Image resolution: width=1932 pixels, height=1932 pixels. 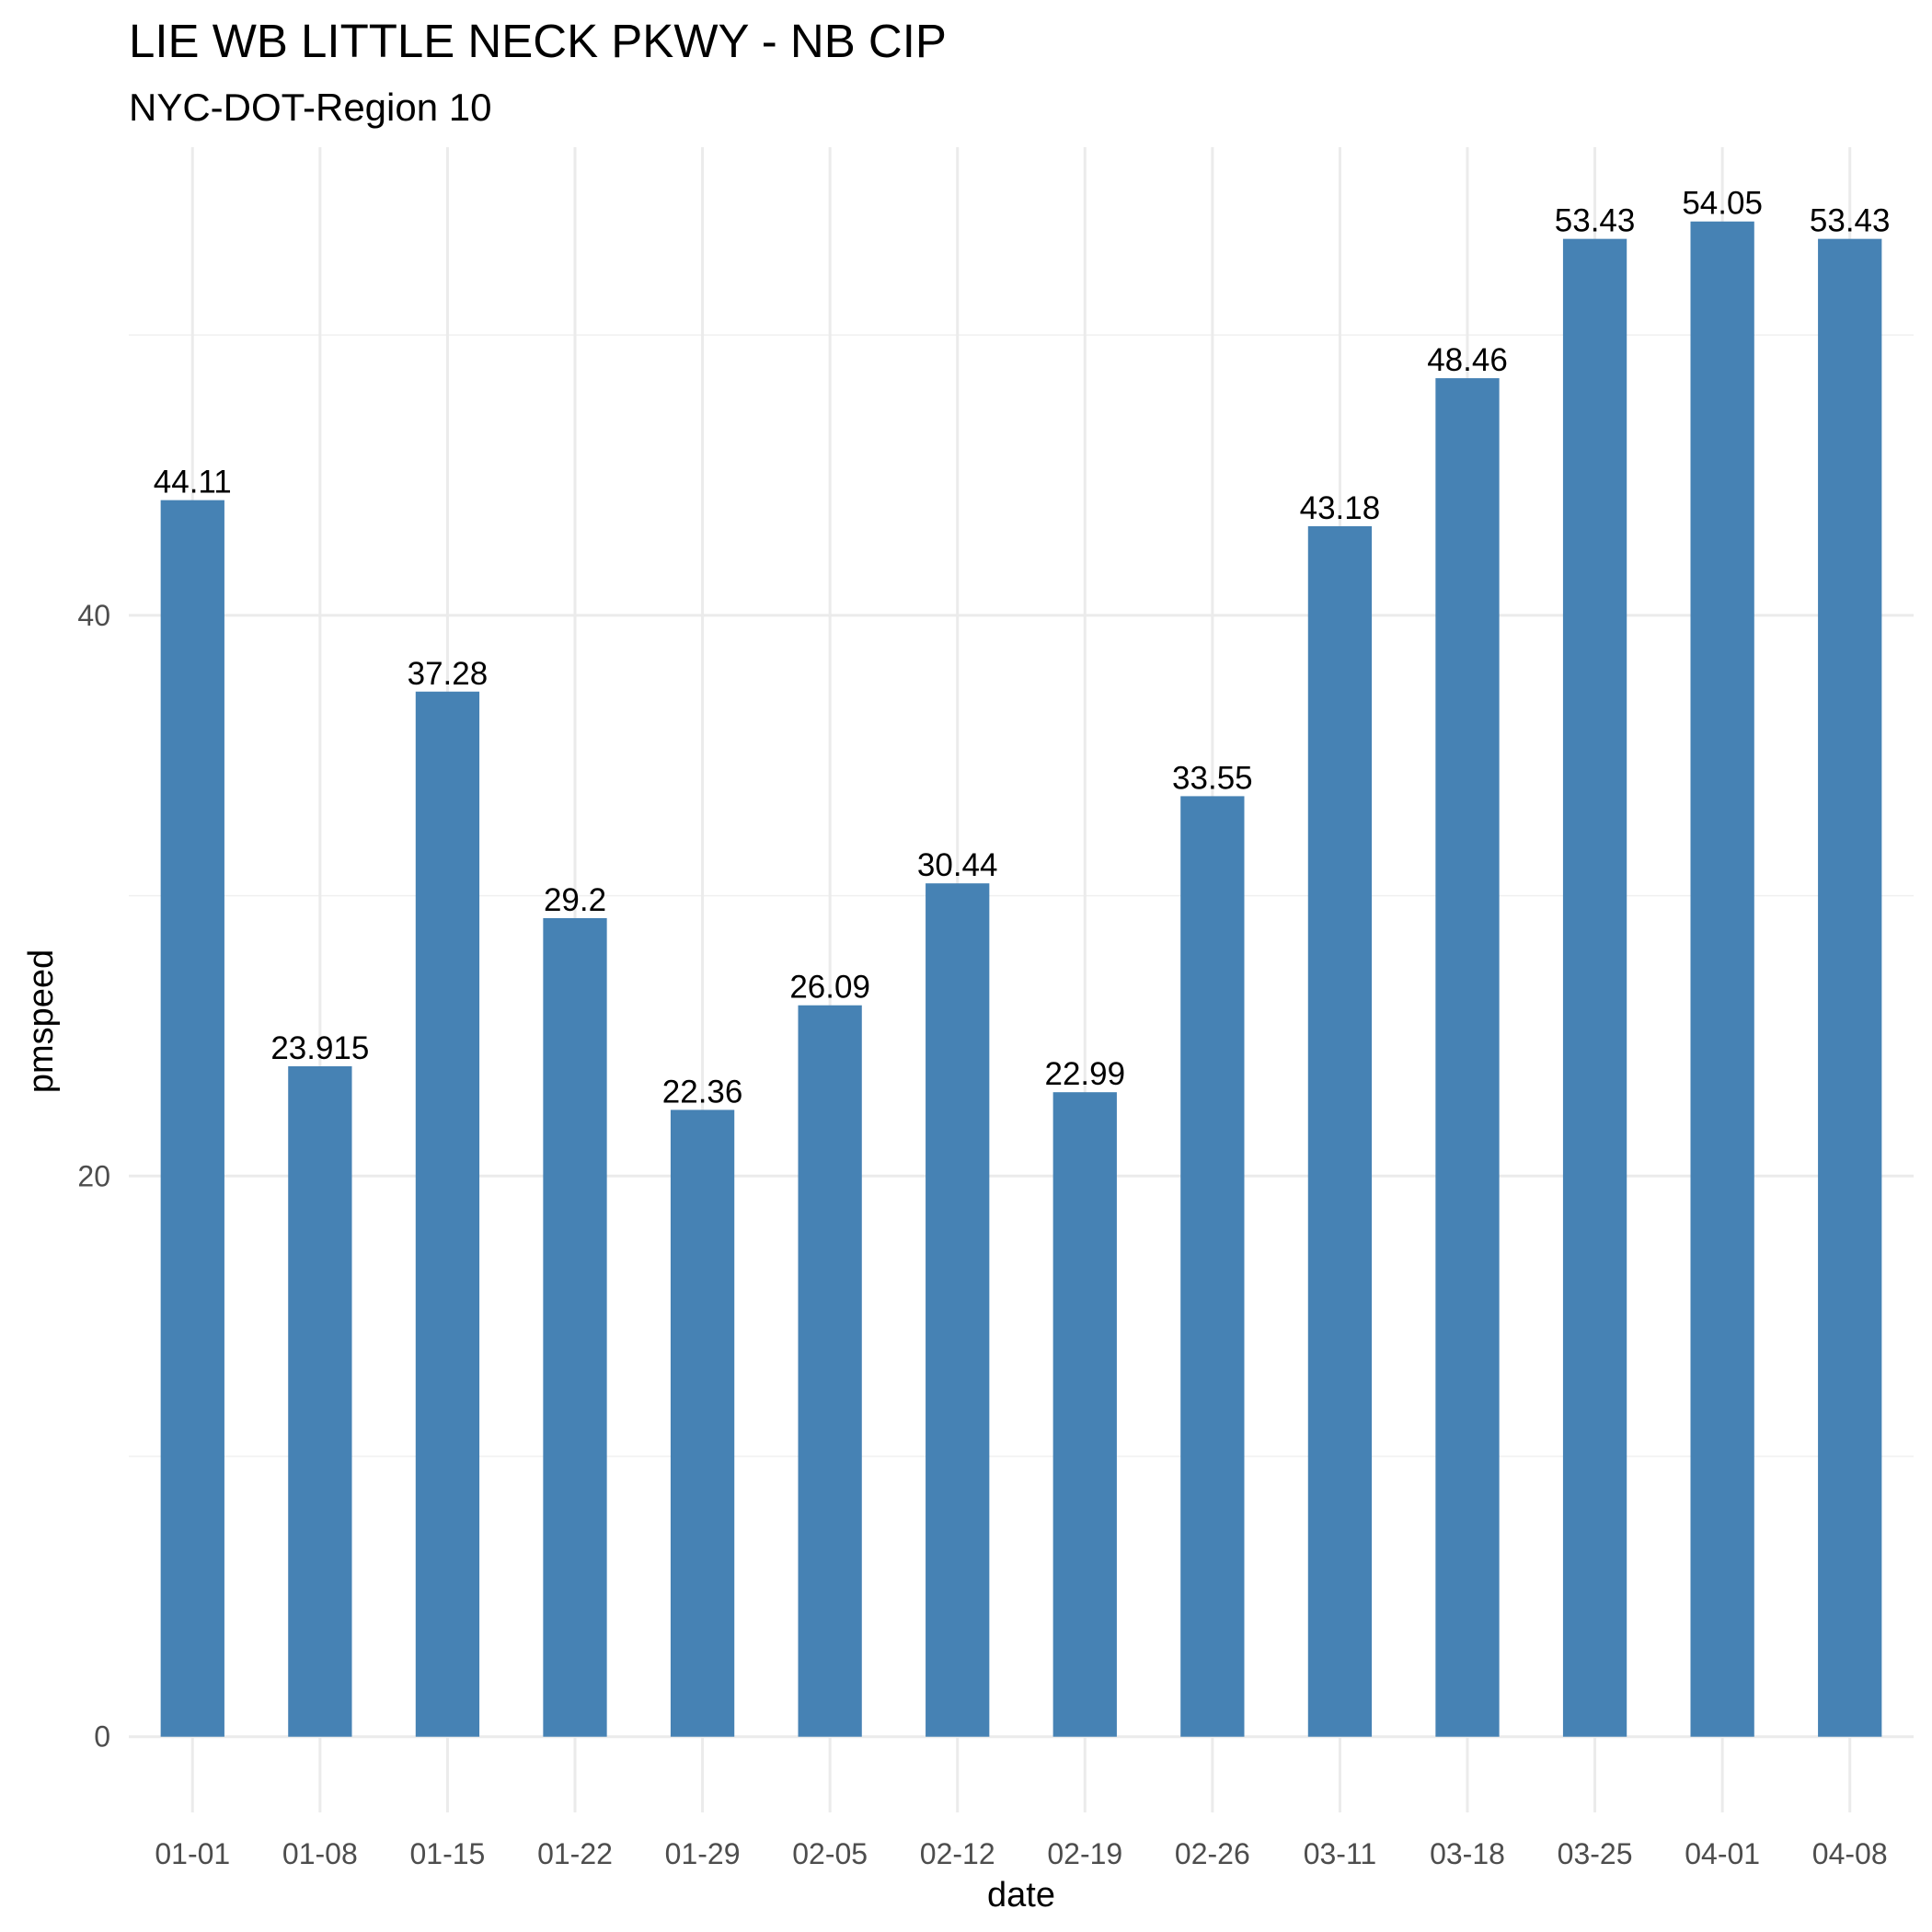 What do you see at coordinates (1340, 1853) in the screenshot?
I see `x-tick-label: 03-11` at bounding box center [1340, 1853].